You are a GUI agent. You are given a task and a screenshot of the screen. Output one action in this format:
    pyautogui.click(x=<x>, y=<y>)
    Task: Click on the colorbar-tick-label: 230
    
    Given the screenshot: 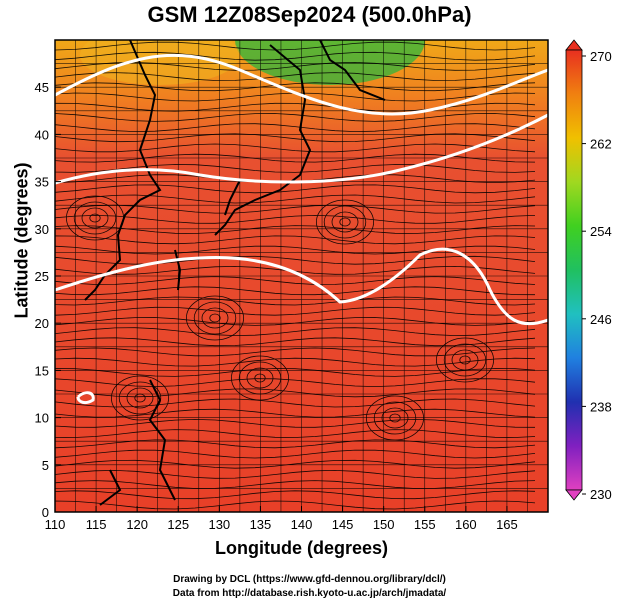 What is the action you would take?
    pyautogui.click(x=601, y=494)
    